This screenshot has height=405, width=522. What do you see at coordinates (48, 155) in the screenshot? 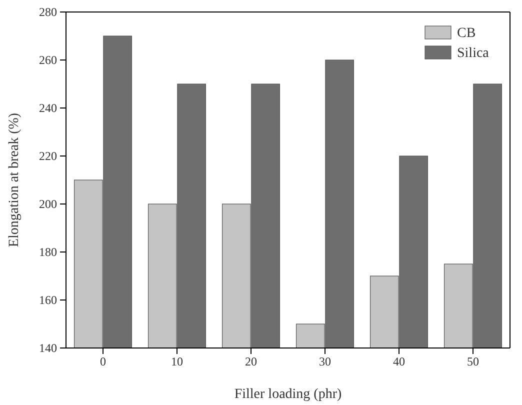
I see `y-tick-label: 220` at bounding box center [48, 155].